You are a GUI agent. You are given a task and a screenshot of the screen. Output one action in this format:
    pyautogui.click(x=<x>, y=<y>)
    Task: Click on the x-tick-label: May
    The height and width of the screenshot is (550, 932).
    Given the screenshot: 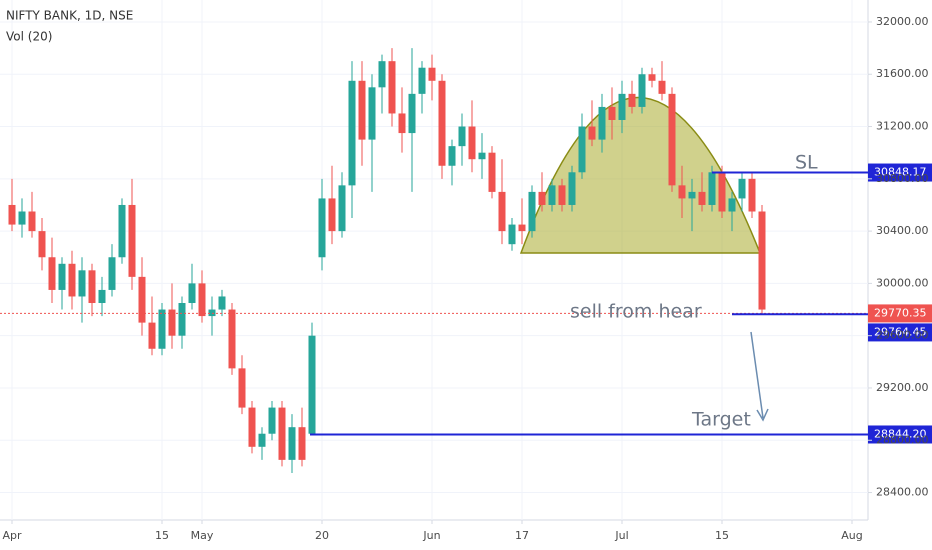 What is the action you would take?
    pyautogui.click(x=202, y=535)
    